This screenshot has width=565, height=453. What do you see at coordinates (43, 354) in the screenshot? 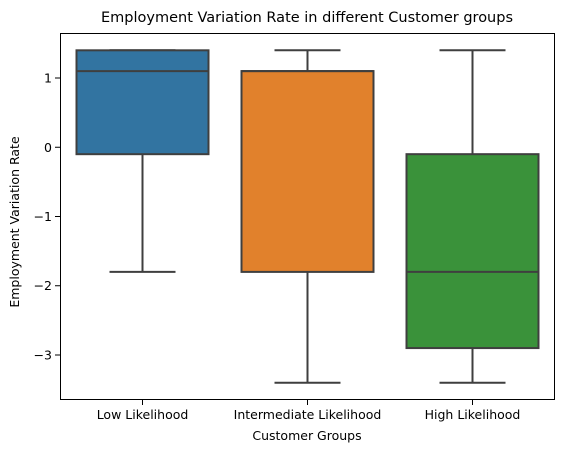
I see `y-tick-label: −3` at bounding box center [43, 354].